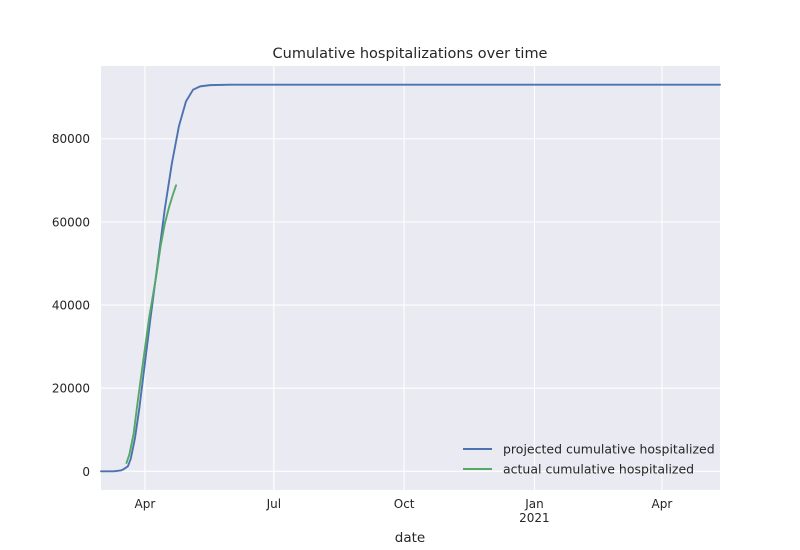 The width and height of the screenshot is (800, 550). Describe the element at coordinates (609, 449) in the screenshot. I see `legend-label: projected cumulative hospitalized` at that location.